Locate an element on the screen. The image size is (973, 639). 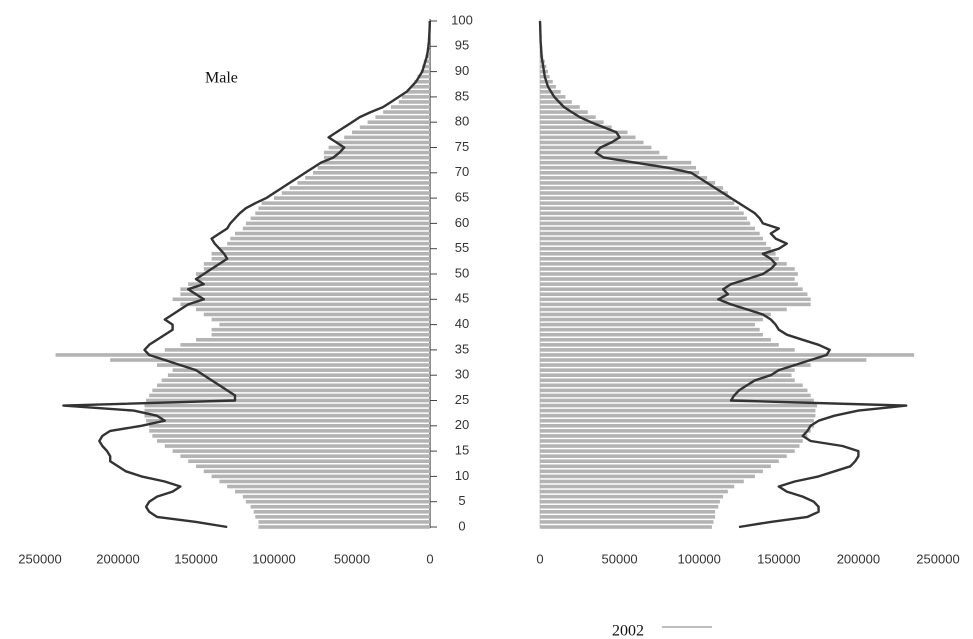
y-tick-label: 5 is located at coordinates (461, 500).